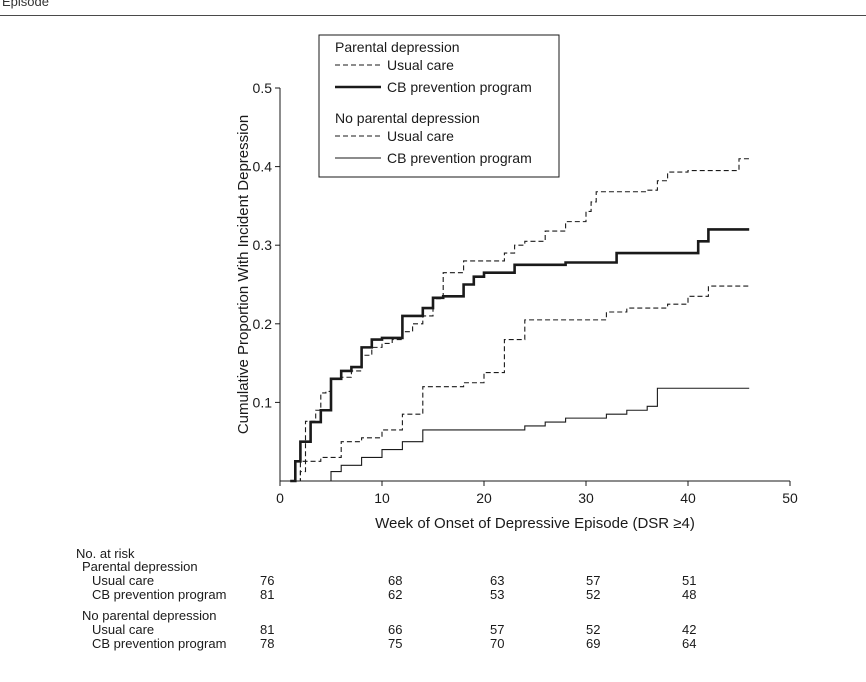 This screenshot has height=682, width=866. I want to click on x-tick-label: 0, so click(280, 498).